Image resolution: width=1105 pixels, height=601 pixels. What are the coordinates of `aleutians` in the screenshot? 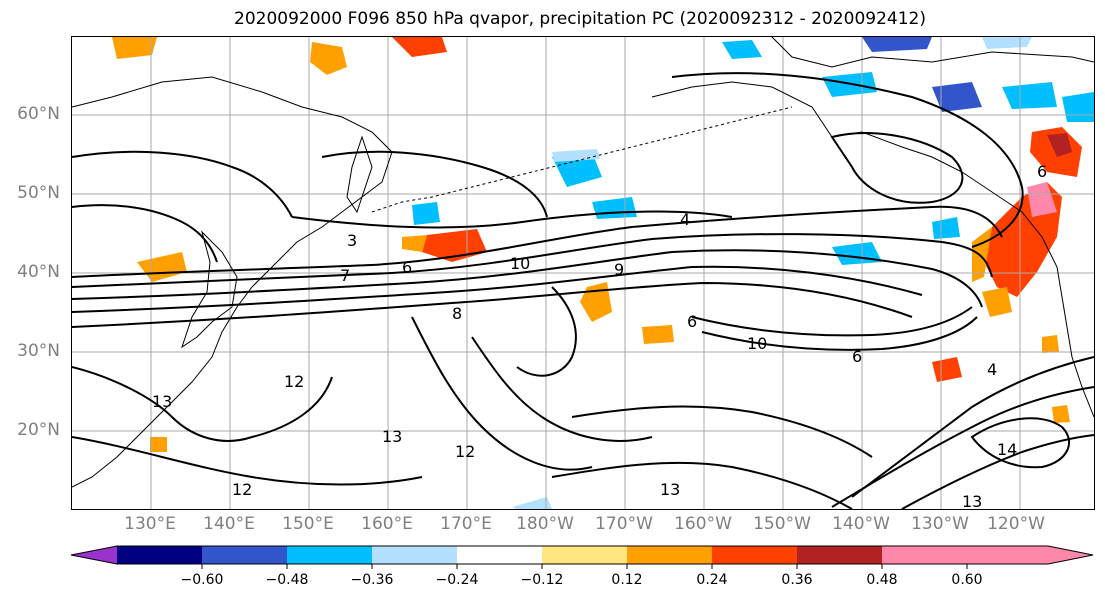 It's located at (582, 159).